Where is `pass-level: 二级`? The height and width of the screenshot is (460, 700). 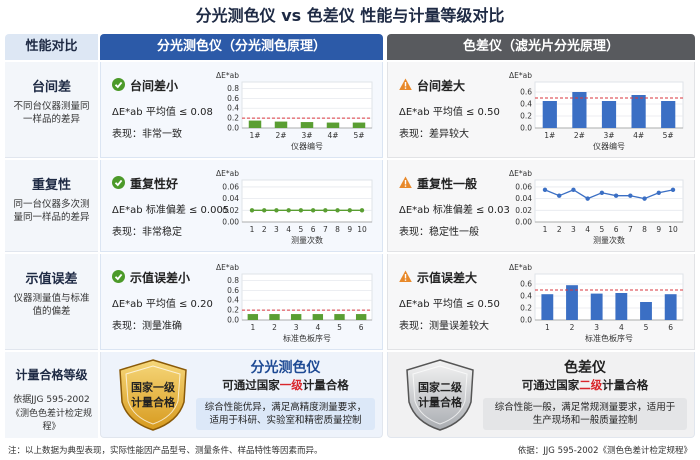
pass-level: 二级 is located at coordinates (591, 385).